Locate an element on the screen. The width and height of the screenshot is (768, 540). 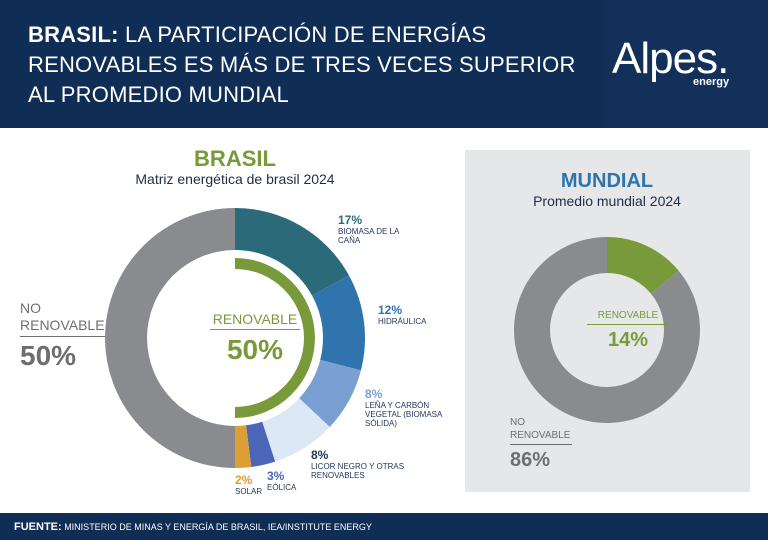
slice-label: 8% LEÑA Y CARBÓN VEGETAL (BIOMASA SÓLIDA) is located at coordinates (407, 408).